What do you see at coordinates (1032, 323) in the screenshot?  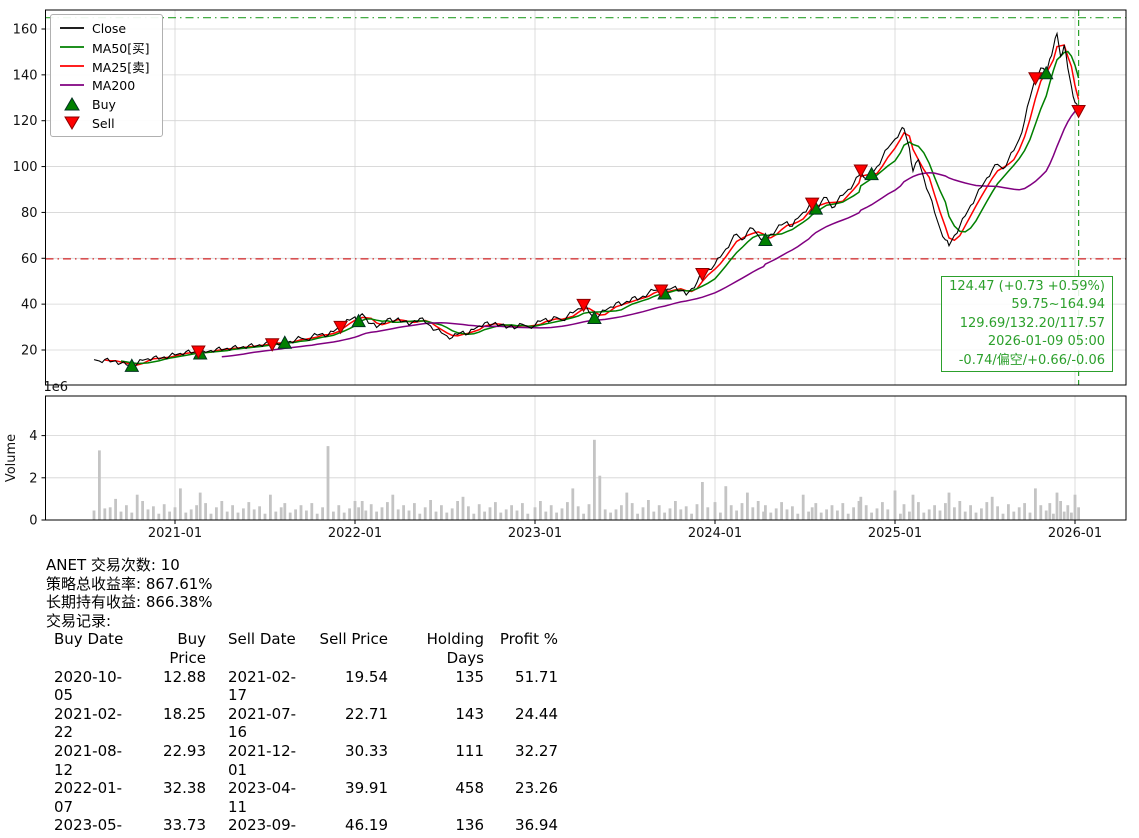 I see `annotation-line: 129.69/132.20/117.57` at bounding box center [1032, 323].